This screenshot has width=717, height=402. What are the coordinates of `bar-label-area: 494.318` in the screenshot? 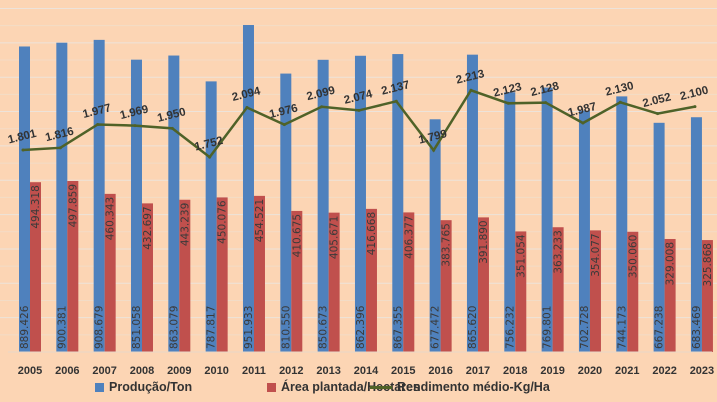 It's located at (36, 206).